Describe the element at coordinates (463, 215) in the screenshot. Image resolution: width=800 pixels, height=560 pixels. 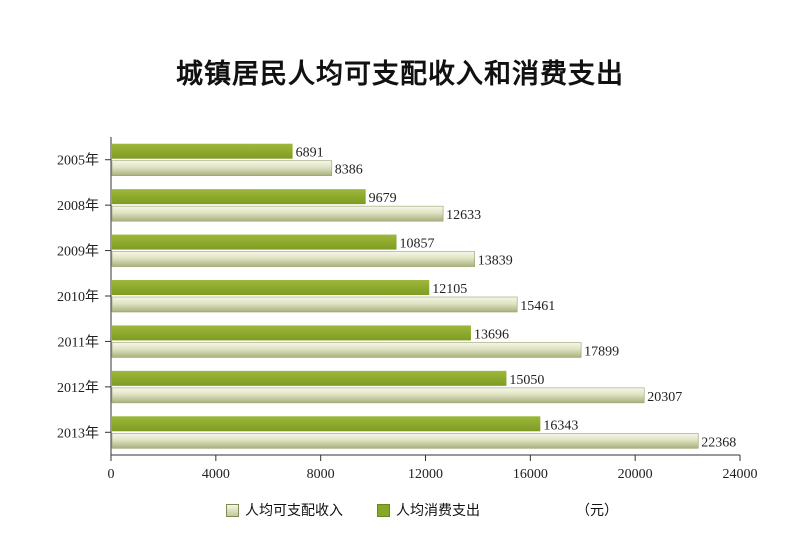
I see `value-label-income: 12633` at that location.